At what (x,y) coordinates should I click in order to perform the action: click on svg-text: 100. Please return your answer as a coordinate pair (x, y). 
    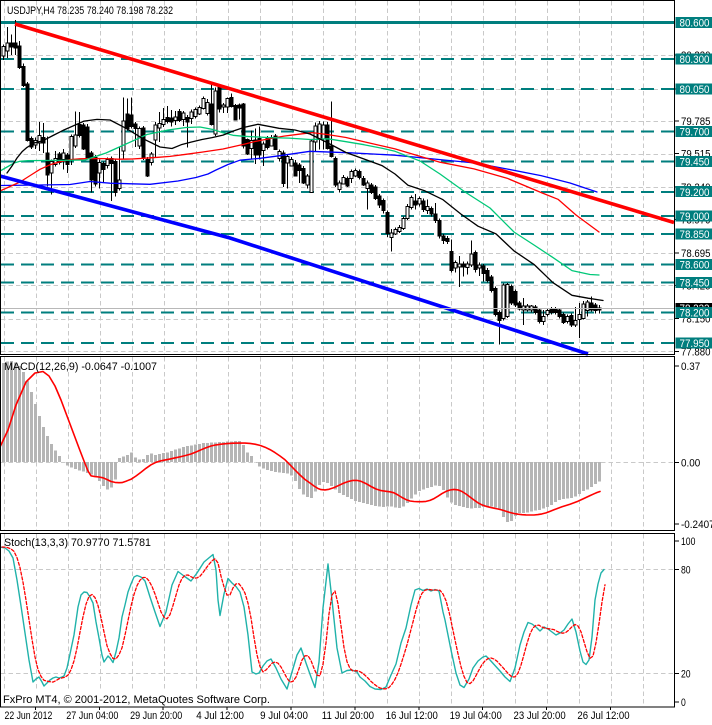
    Looking at the image, I should click on (688, 542).